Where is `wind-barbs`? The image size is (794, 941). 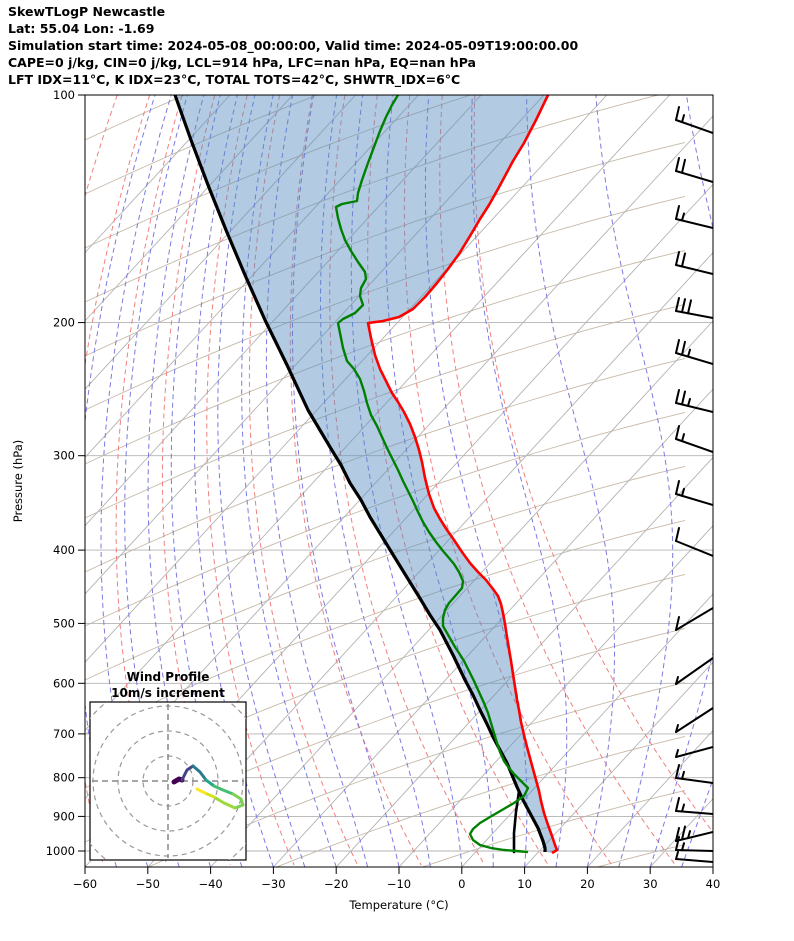
wind-barbs is located at coordinates (694, 484).